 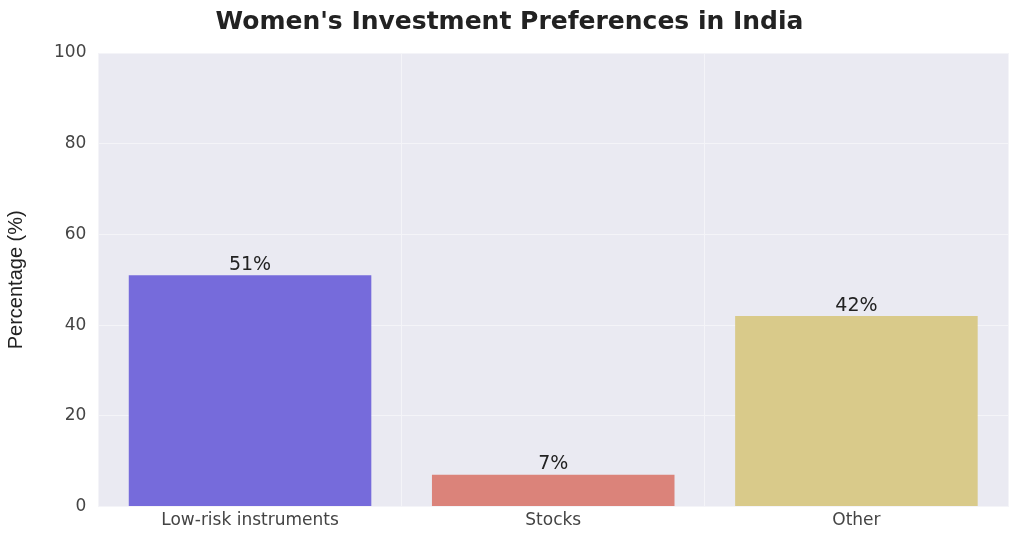 What do you see at coordinates (75, 323) in the screenshot?
I see `y-tick-label: 40` at bounding box center [75, 323].